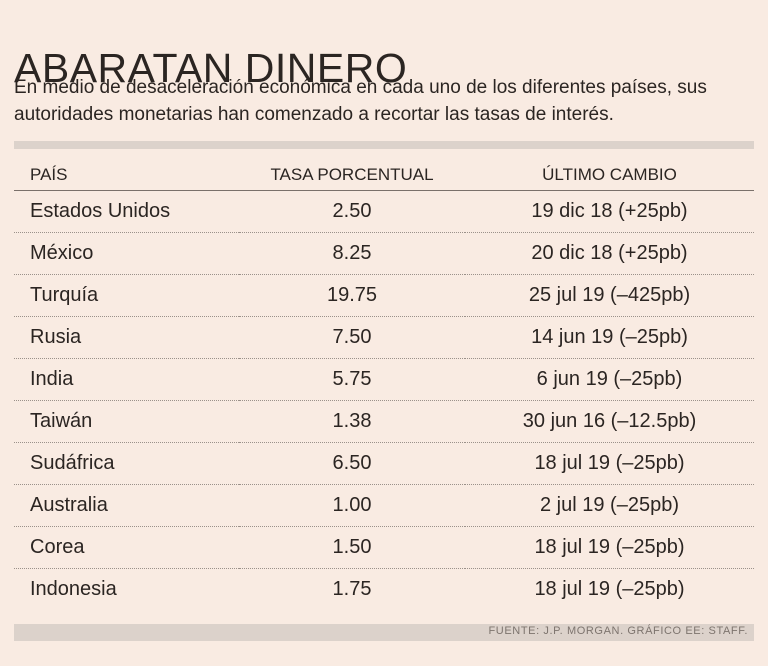 This screenshot has width=768, height=666. Describe the element at coordinates (384, 632) in the screenshot. I see `footer-bar: FUENTE: J.P. MORGAN. GRÁFICO EE: STAFF.` at that location.